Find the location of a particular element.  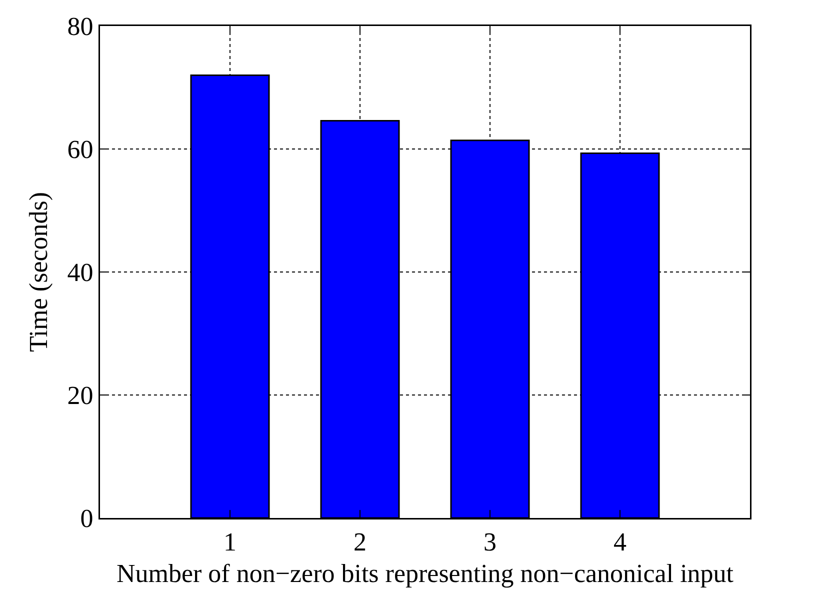

y-tick-label: 40 is located at coordinates (80, 273).